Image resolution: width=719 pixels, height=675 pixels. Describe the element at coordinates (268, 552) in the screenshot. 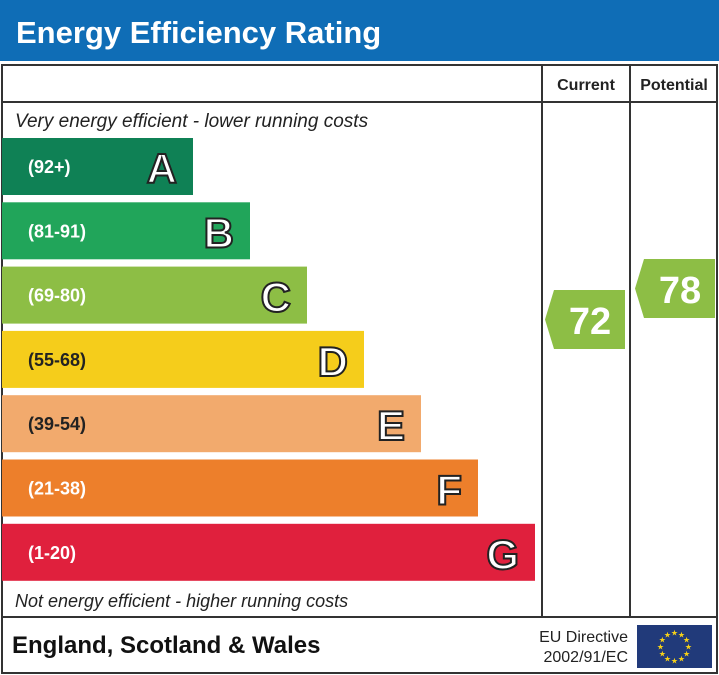

I see `band-bar-g` at that location.